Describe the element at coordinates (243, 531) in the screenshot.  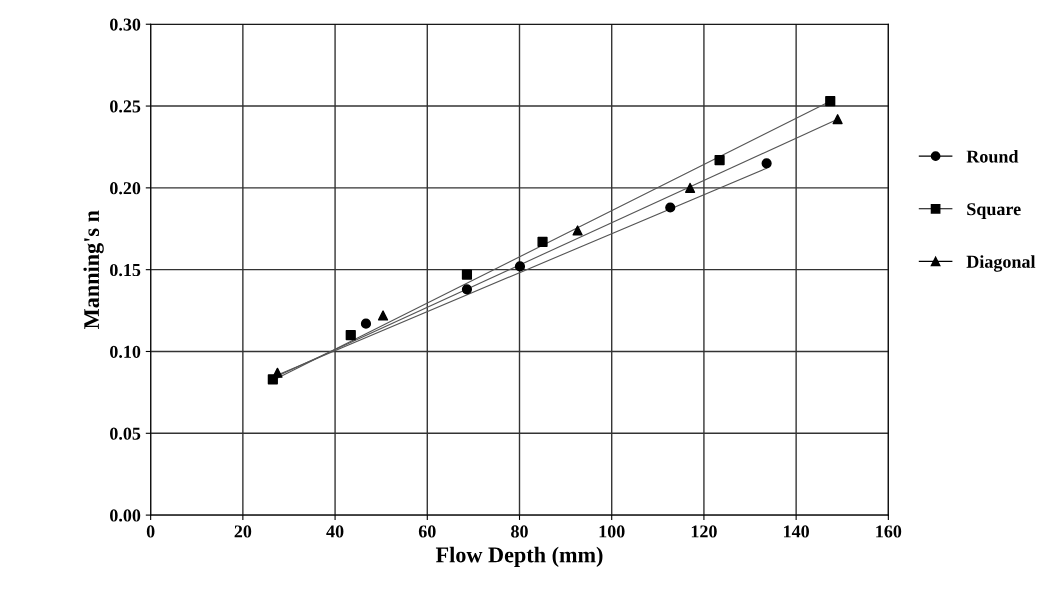
I see `x-tick-label: 20` at that location.